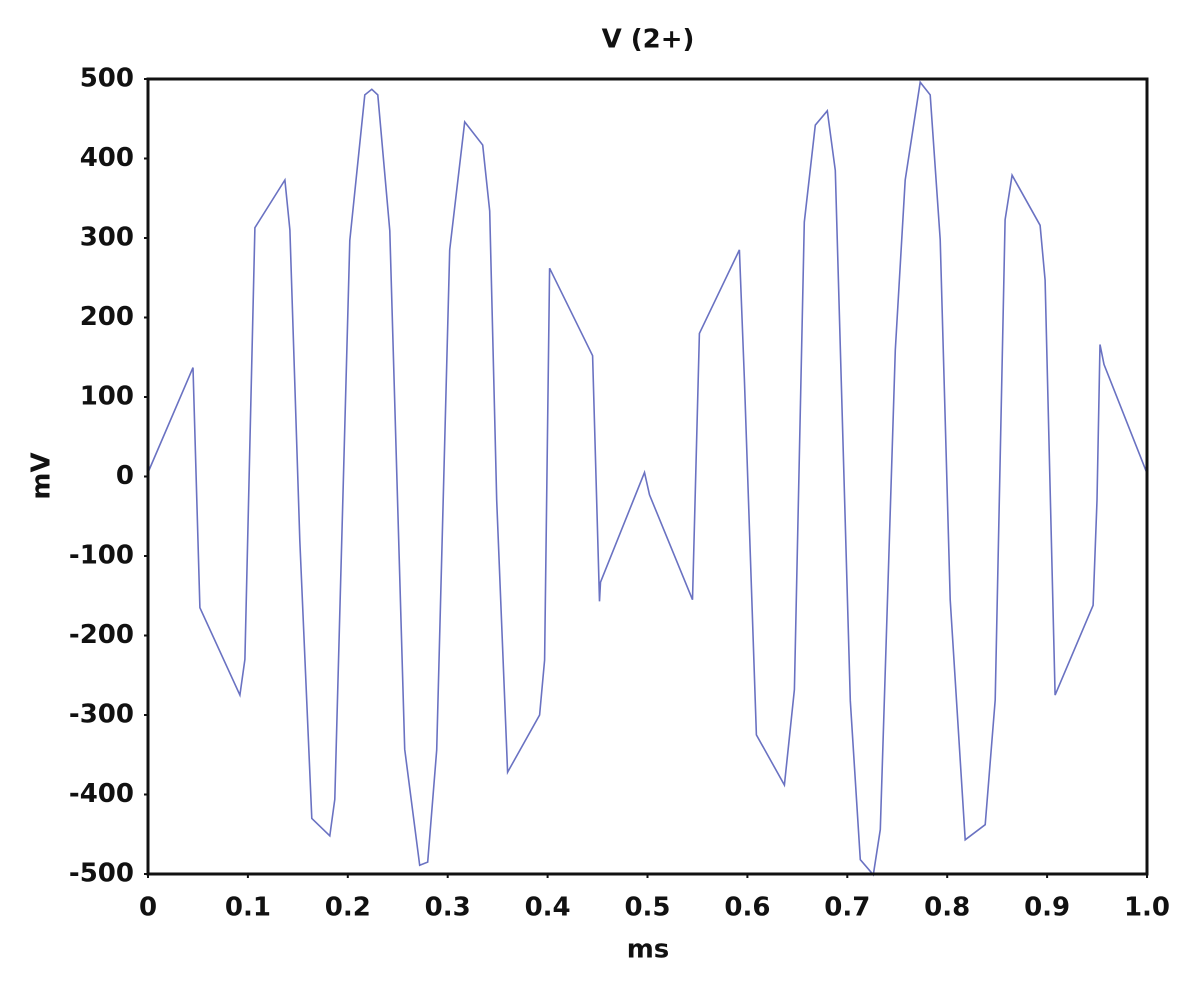 The height and width of the screenshot is (990, 1200). Describe the element at coordinates (348, 908) in the screenshot. I see `x-tick-label: 0.2` at that location.